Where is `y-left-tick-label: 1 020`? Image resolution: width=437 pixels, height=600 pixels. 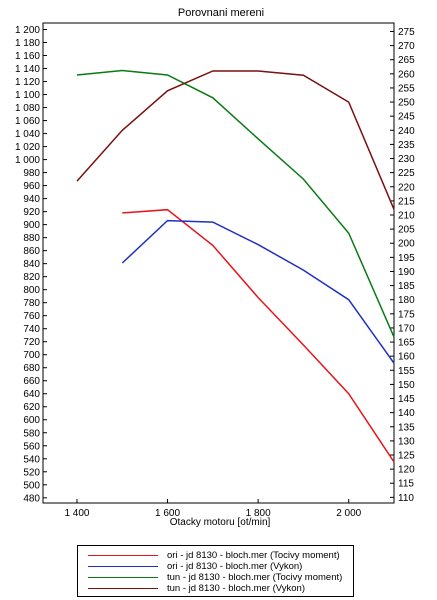 y-left-tick-label: 1 020 is located at coordinates (27, 147).